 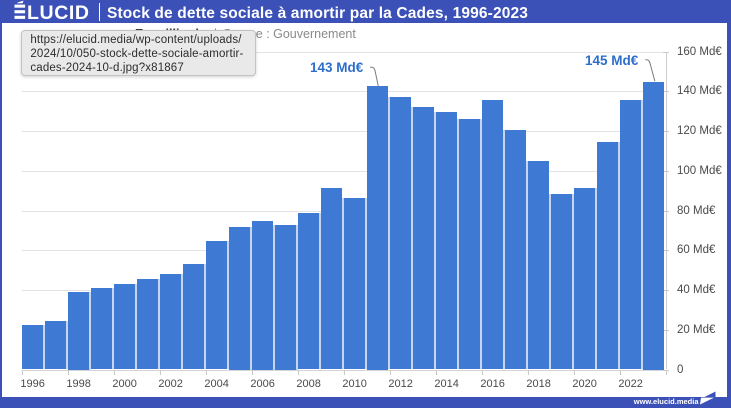 What do you see at coordinates (58, 12) in the screenshot?
I see `svg-text: LUCID` at bounding box center [58, 12].